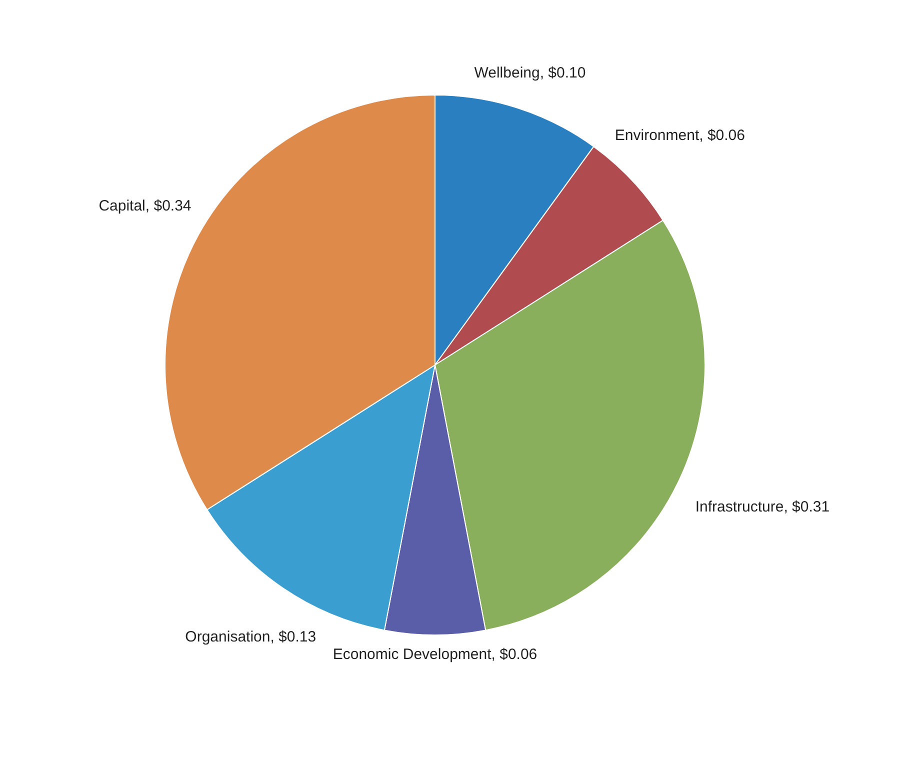  Describe the element at coordinates (530, 73) in the screenshot. I see `slice-label: Wellbeing, $0.10` at that location.